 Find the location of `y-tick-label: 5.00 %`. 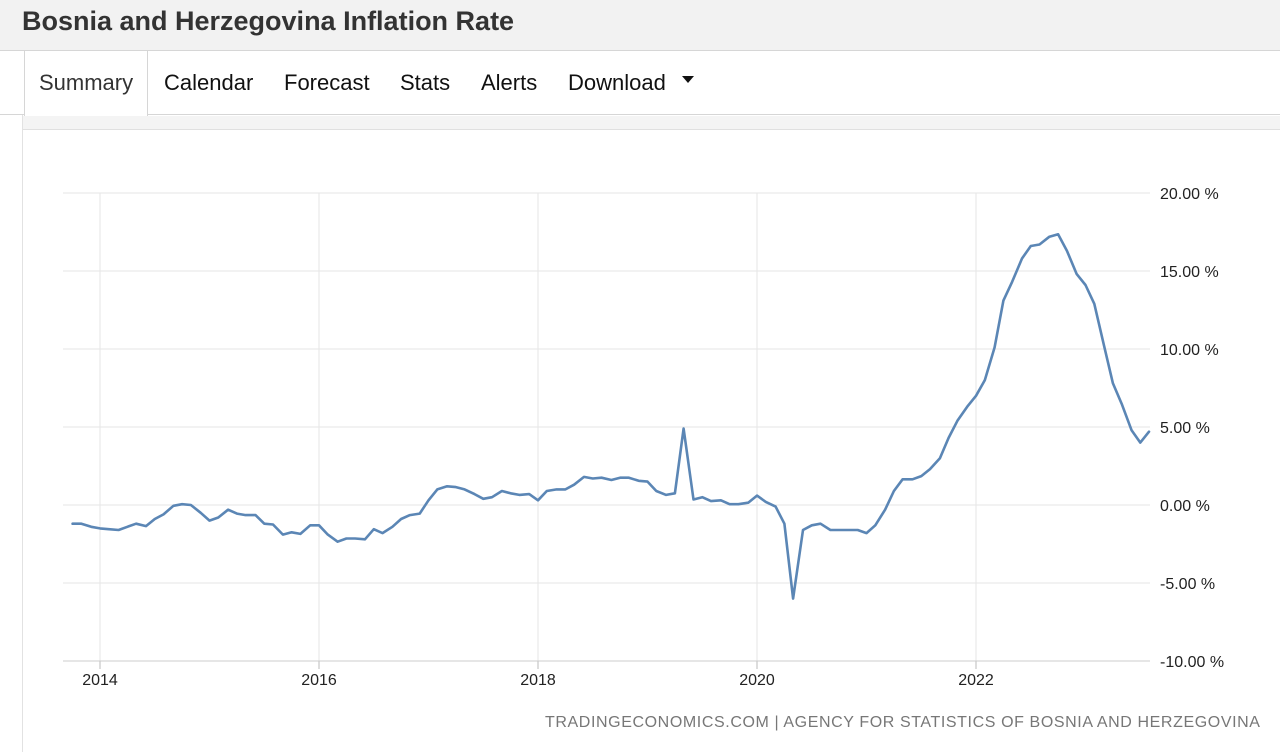

y-tick-label: 5.00 % is located at coordinates (1185, 428).